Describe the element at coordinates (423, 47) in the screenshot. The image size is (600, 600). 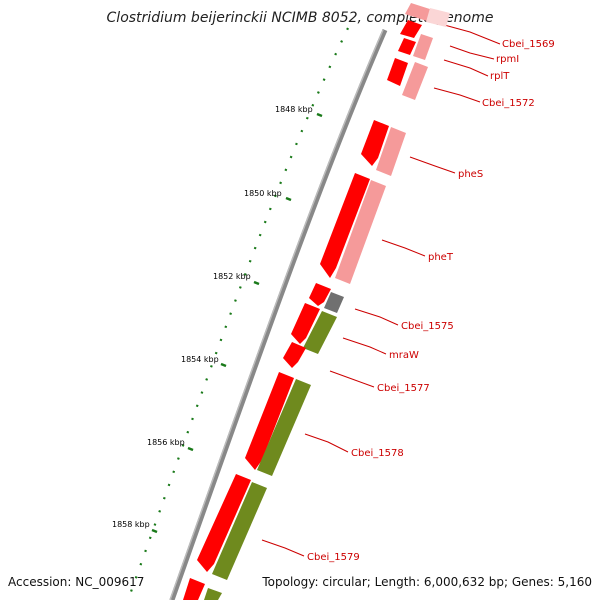
I see `gene-rpmi-light` at that location.